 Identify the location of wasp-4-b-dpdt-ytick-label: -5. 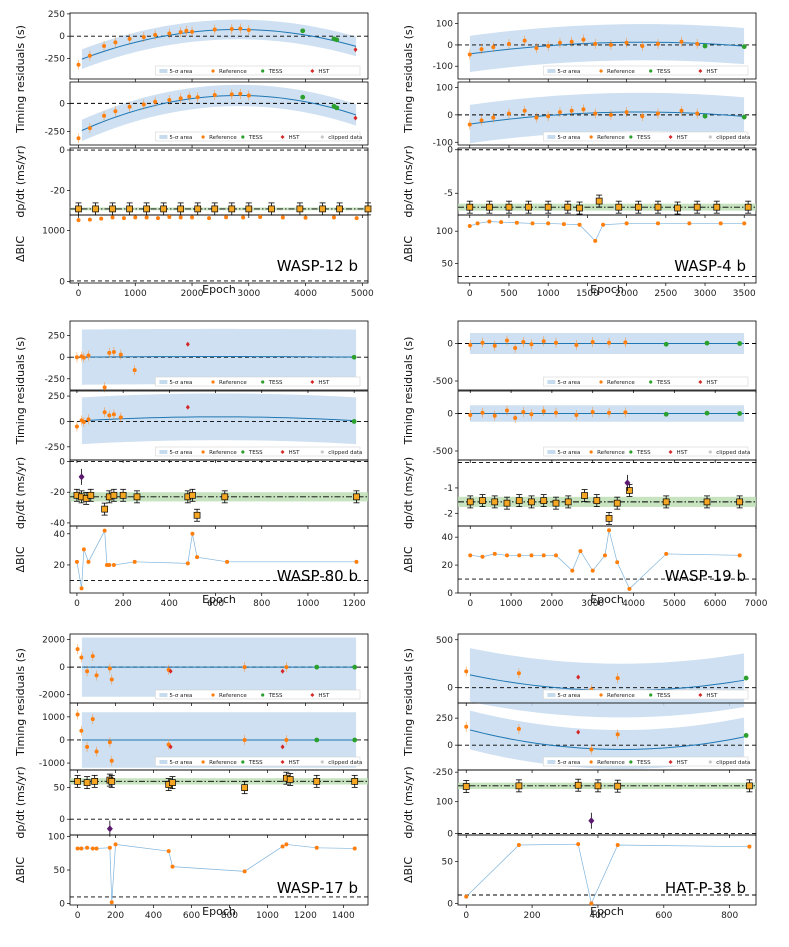
(448, 194).